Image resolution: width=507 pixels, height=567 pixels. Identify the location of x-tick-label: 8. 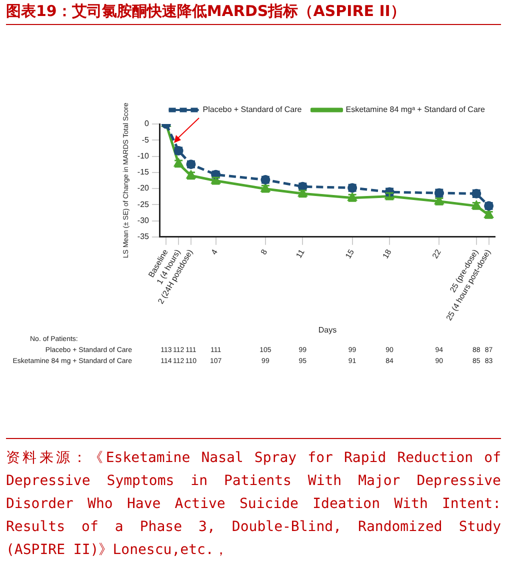
(264, 251).